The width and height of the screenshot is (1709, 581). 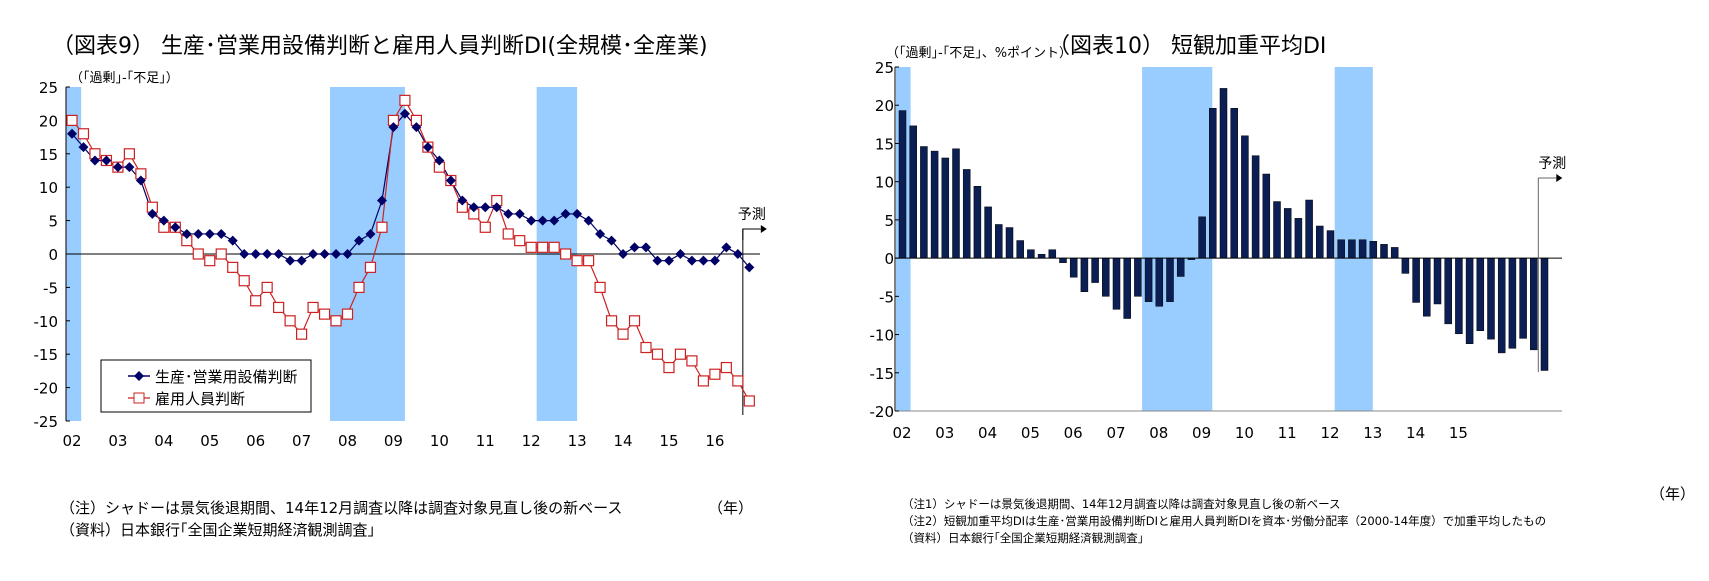 What do you see at coordinates (485, 441) in the screenshot?
I see `x-tick-label: 11` at bounding box center [485, 441].